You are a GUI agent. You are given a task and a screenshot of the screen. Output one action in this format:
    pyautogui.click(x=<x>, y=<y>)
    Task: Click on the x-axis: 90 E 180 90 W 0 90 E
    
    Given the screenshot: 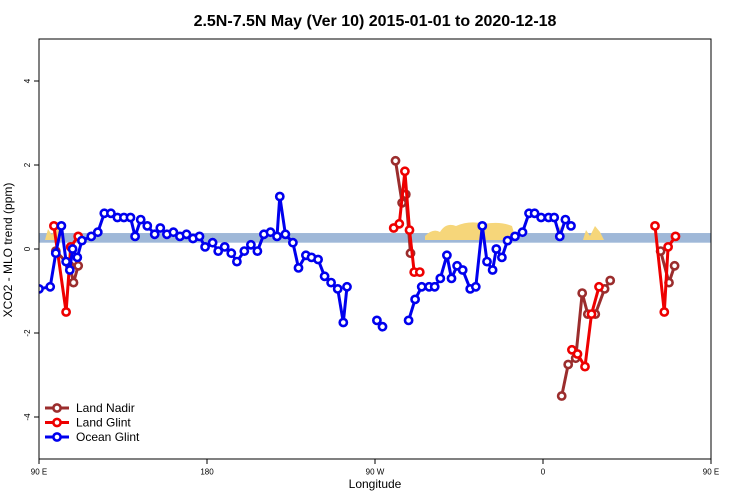 What is the action you would take?
    pyautogui.click(x=375, y=468)
    